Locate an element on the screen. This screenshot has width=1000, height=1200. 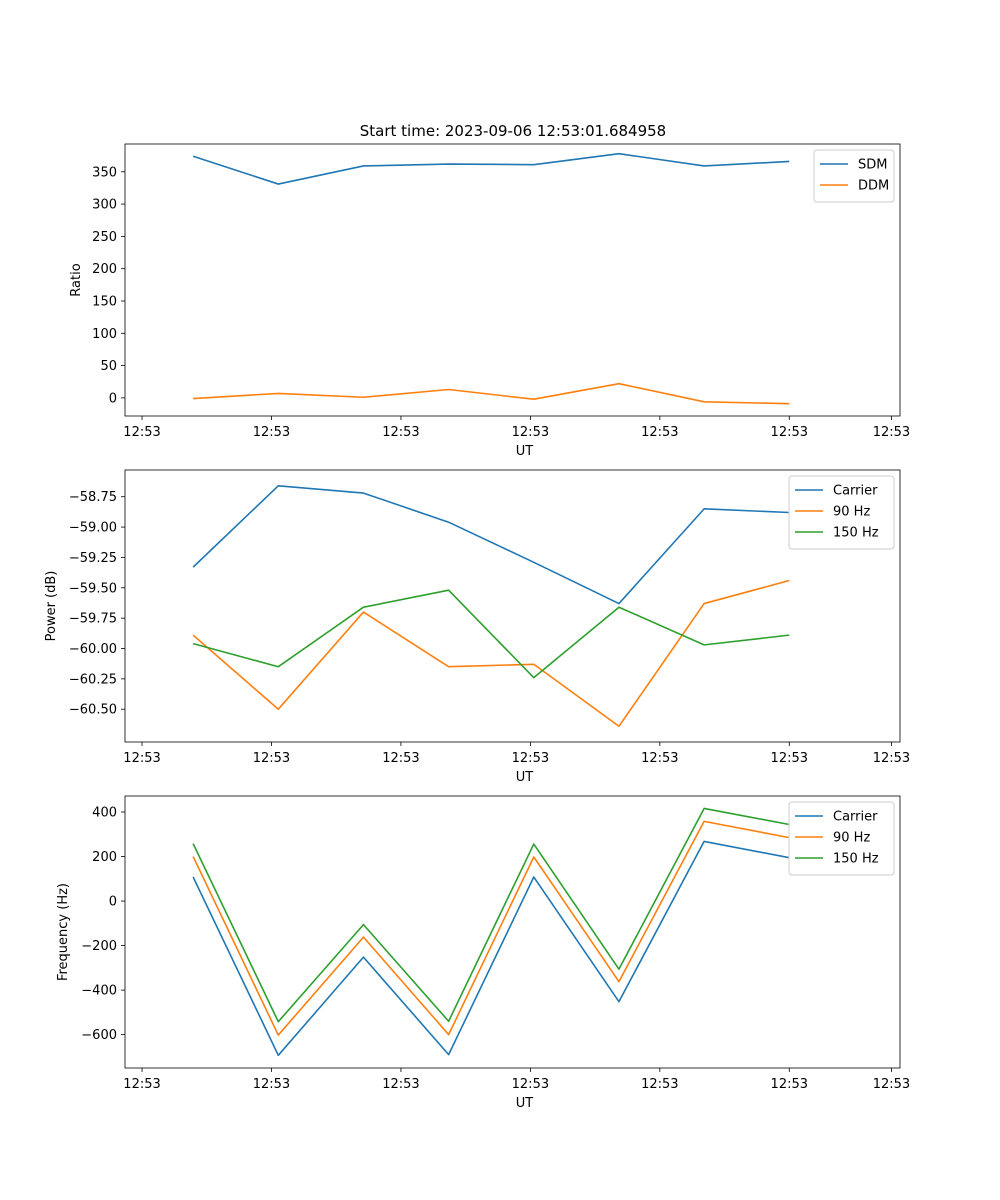
y-axis-label: Power (dB) is located at coordinates (51, 606).